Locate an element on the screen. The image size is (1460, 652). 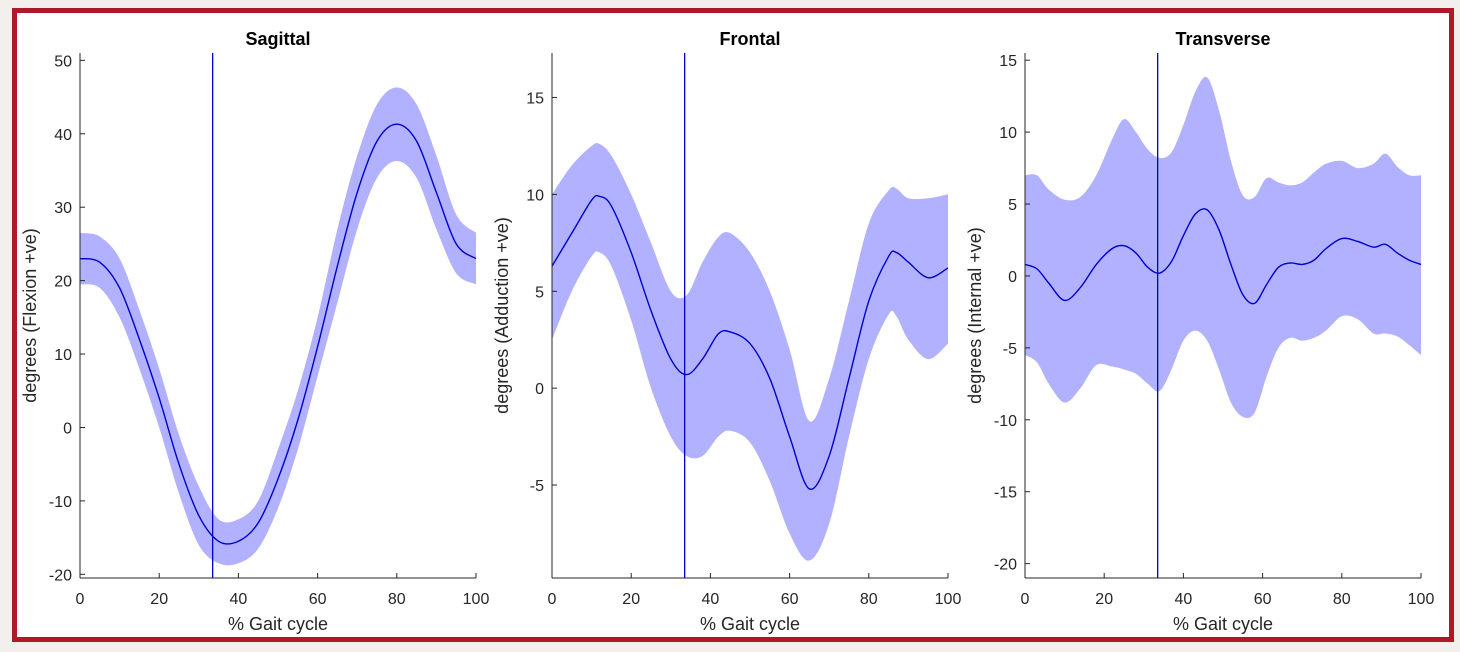
y-axis-label: degrees (Internal +ve) is located at coordinates (975, 315).